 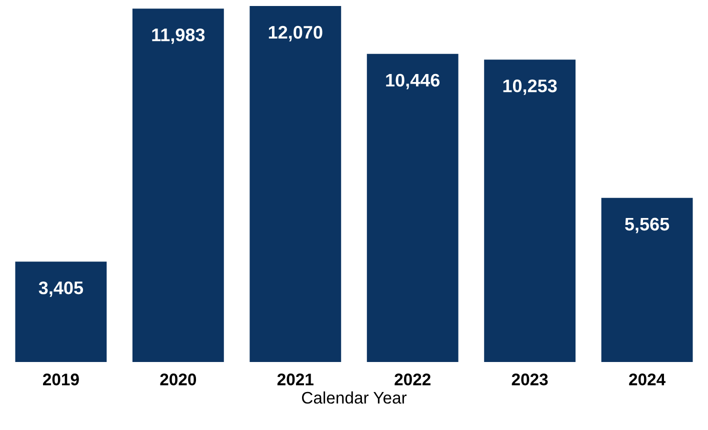 I want to click on x-axis-title: Calendar Year, so click(x=354, y=397).